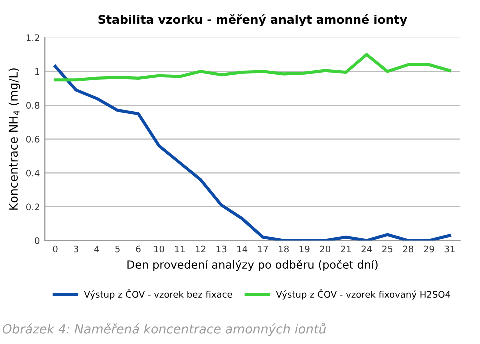 This screenshot has width=480, height=344. What do you see at coordinates (363, 295) in the screenshot?
I see `legend-label: Výstup z ČOV - vzorek fixovaný H2SO4` at bounding box center [363, 295].